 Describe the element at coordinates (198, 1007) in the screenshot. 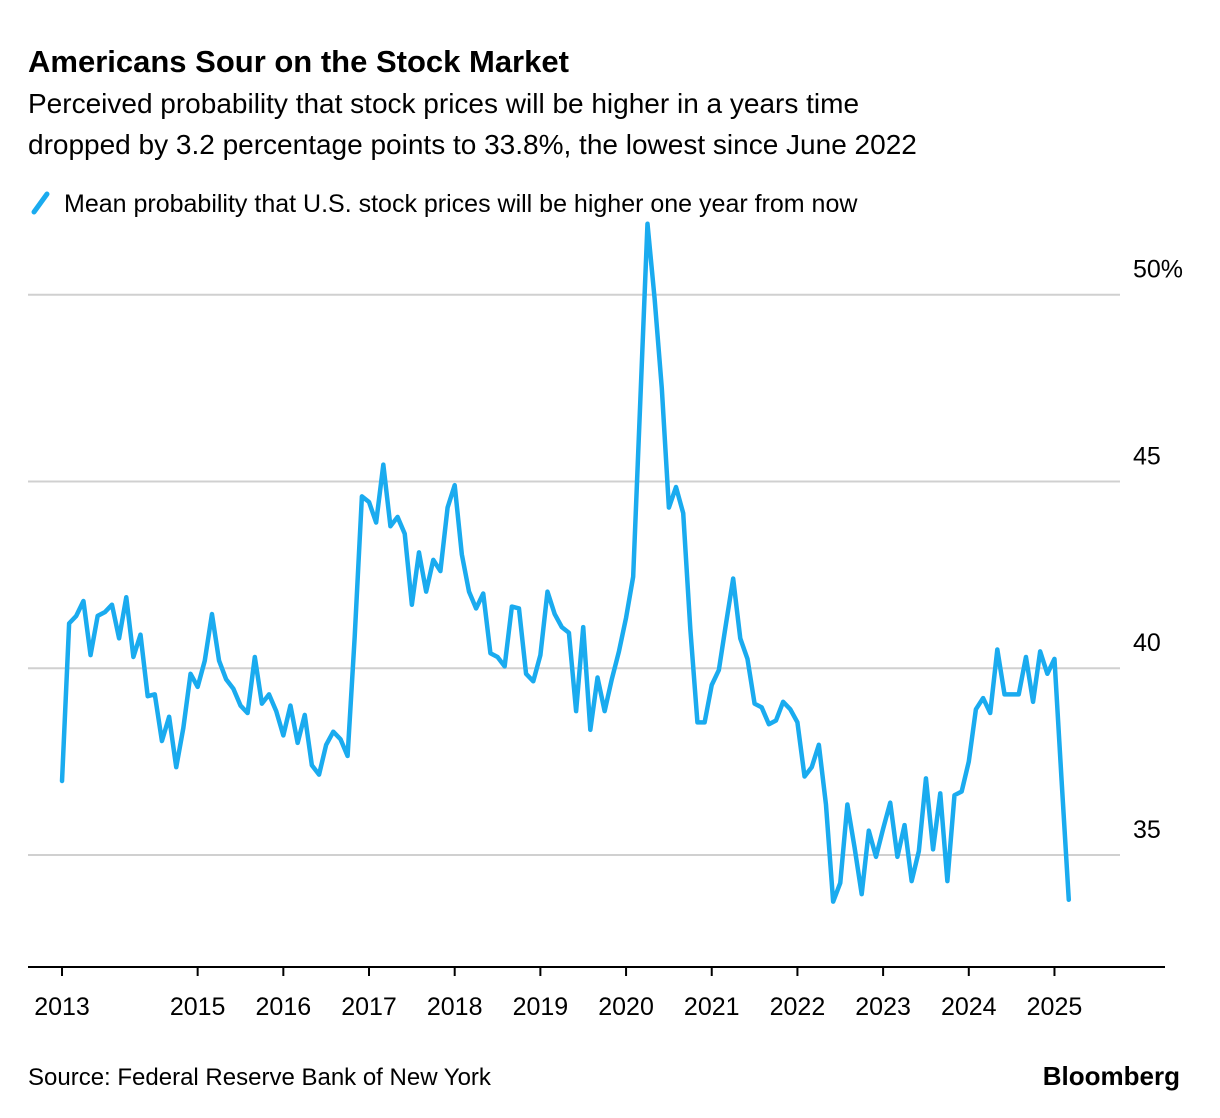

I see `x-tick-label: 2015` at that location.